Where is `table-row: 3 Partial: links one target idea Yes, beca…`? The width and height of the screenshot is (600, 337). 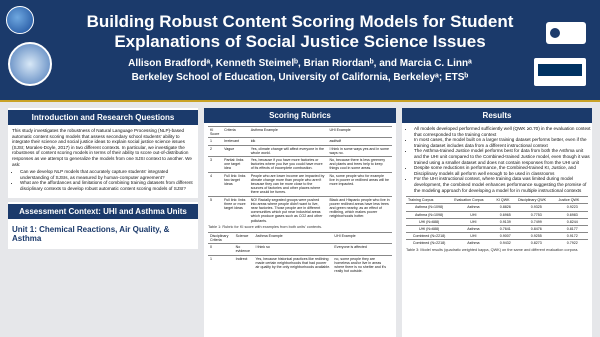 table-row: 3 Partial: links one target idea Yes, beca… is located at coordinates (300, 164).